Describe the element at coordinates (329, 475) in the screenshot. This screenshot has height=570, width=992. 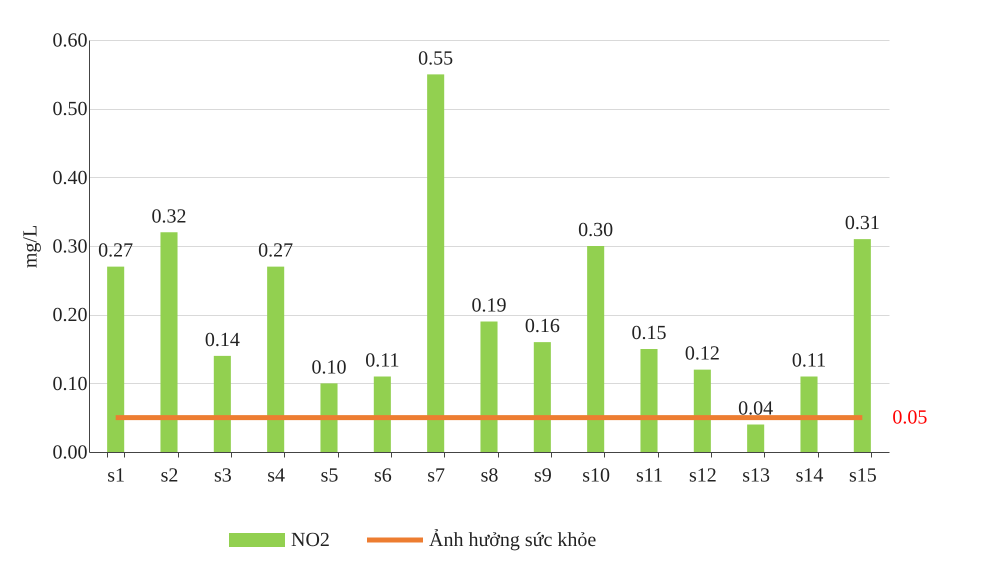
I see `x-tick-label: s5` at that location.